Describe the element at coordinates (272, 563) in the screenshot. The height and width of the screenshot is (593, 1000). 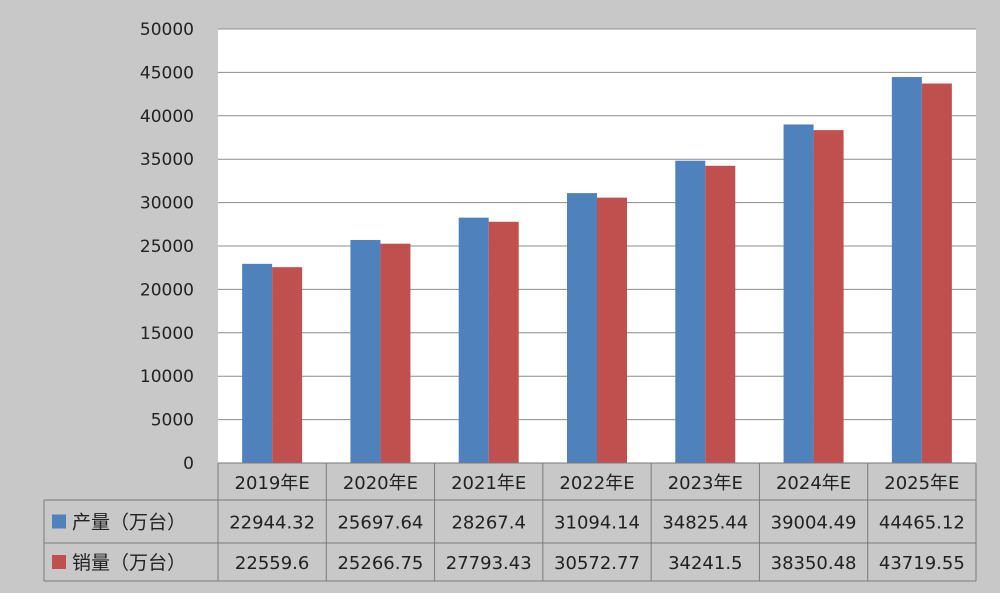
I see `data-label: 22559.6` at that location.